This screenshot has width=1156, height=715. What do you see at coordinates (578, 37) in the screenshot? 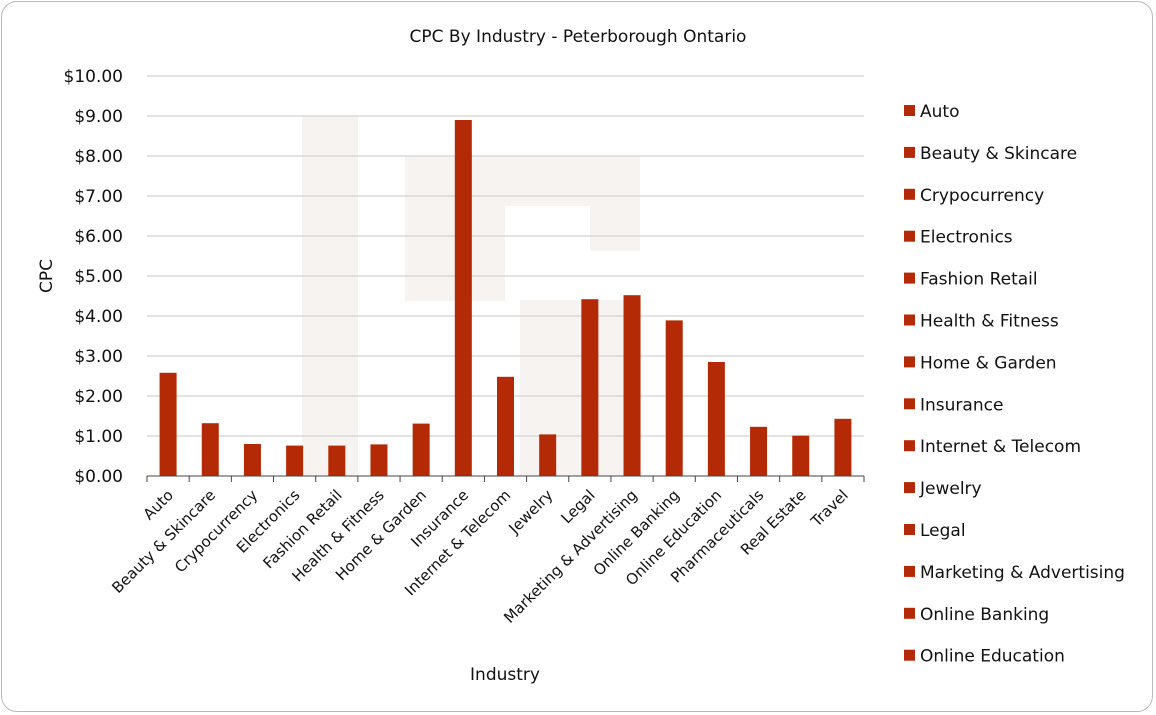
I see `chart-title: CPC By Industry - Peterborough Ontario` at bounding box center [578, 37].